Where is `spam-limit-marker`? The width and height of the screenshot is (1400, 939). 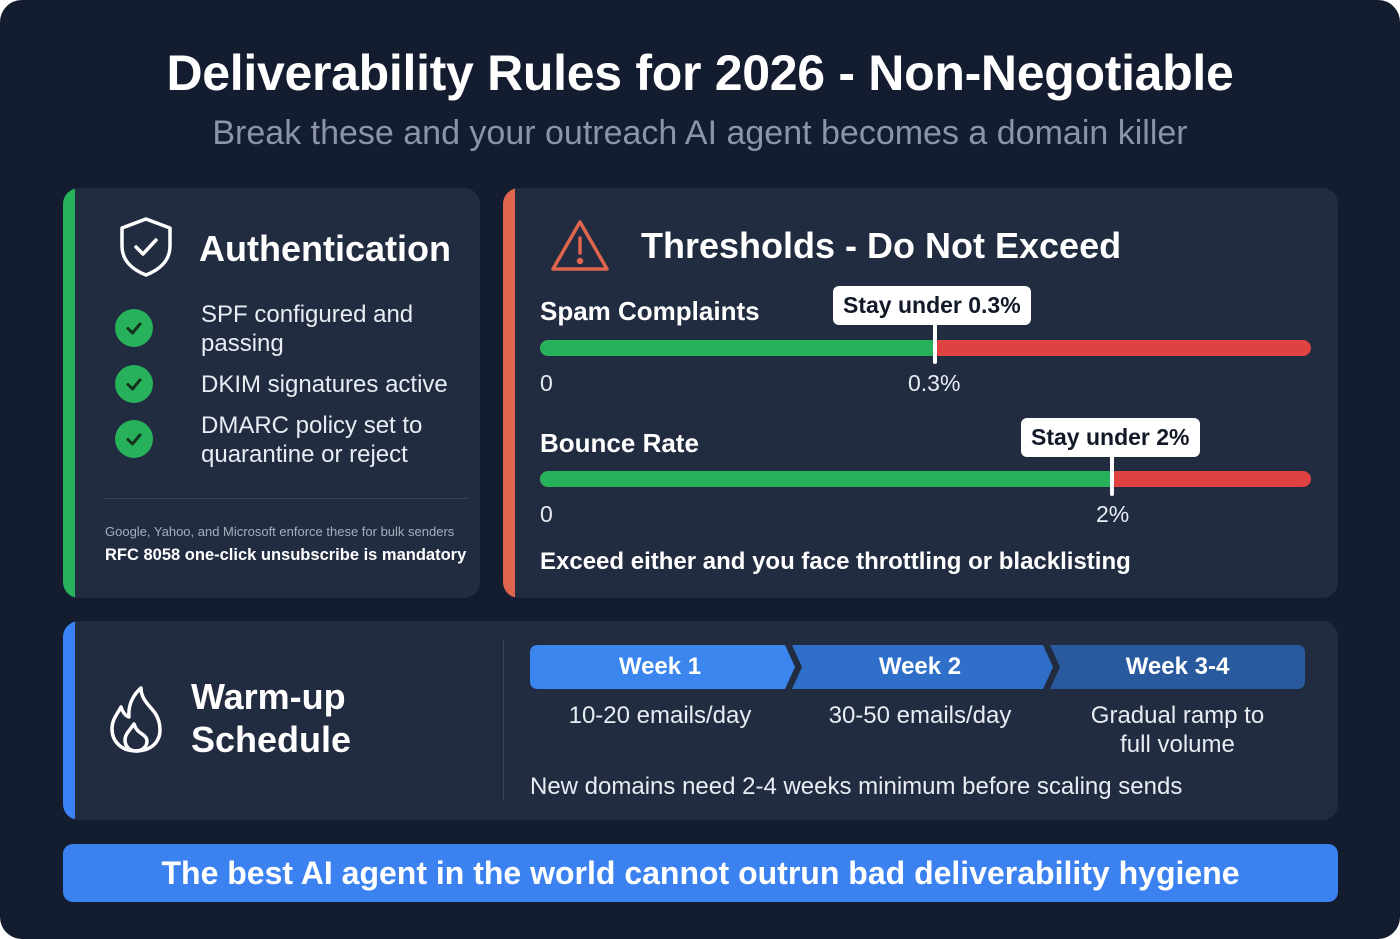 spam-limit-marker is located at coordinates (935, 341).